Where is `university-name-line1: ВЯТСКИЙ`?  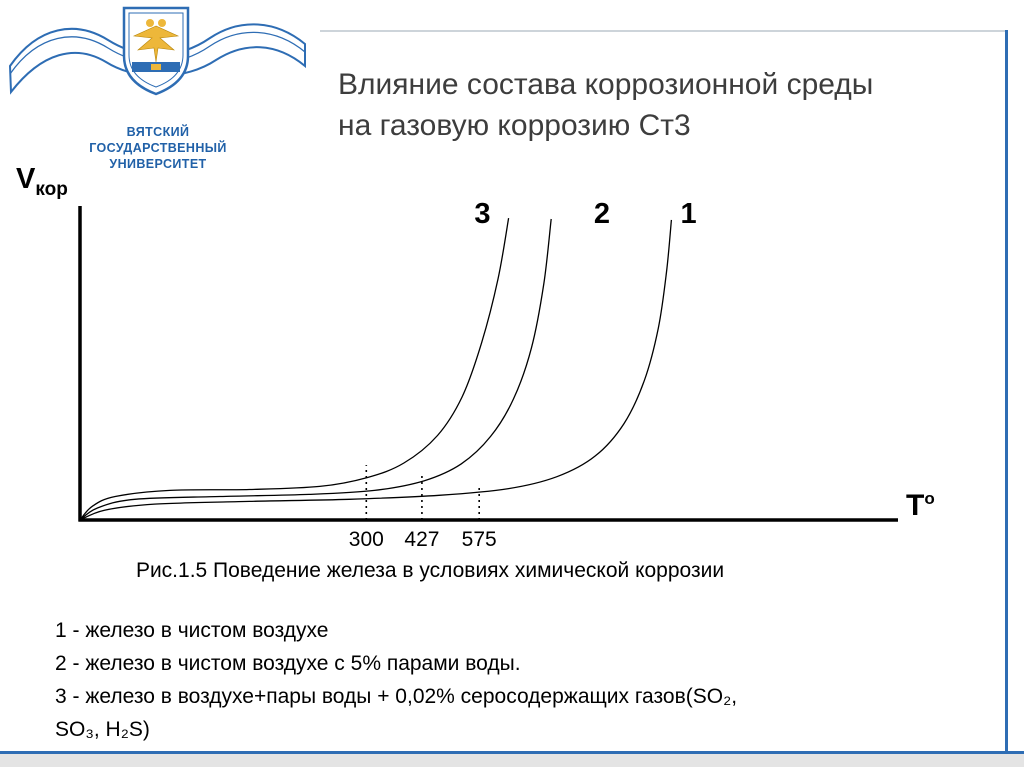 university-name-line1: ВЯТСКИЙ is located at coordinates (158, 132).